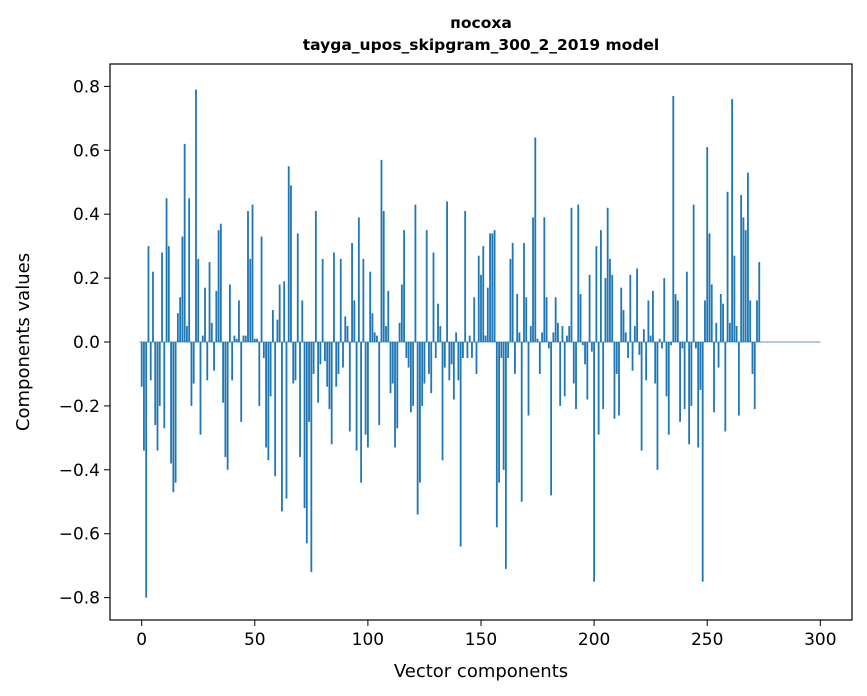 The height and width of the screenshot is (696, 867). I want to click on chart-title: посоха, so click(481, 23).